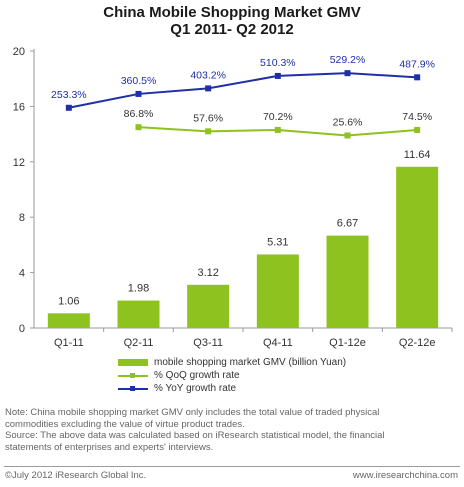  I want to click on legend-item-yoy: % YoY growth rate, so click(232, 388).